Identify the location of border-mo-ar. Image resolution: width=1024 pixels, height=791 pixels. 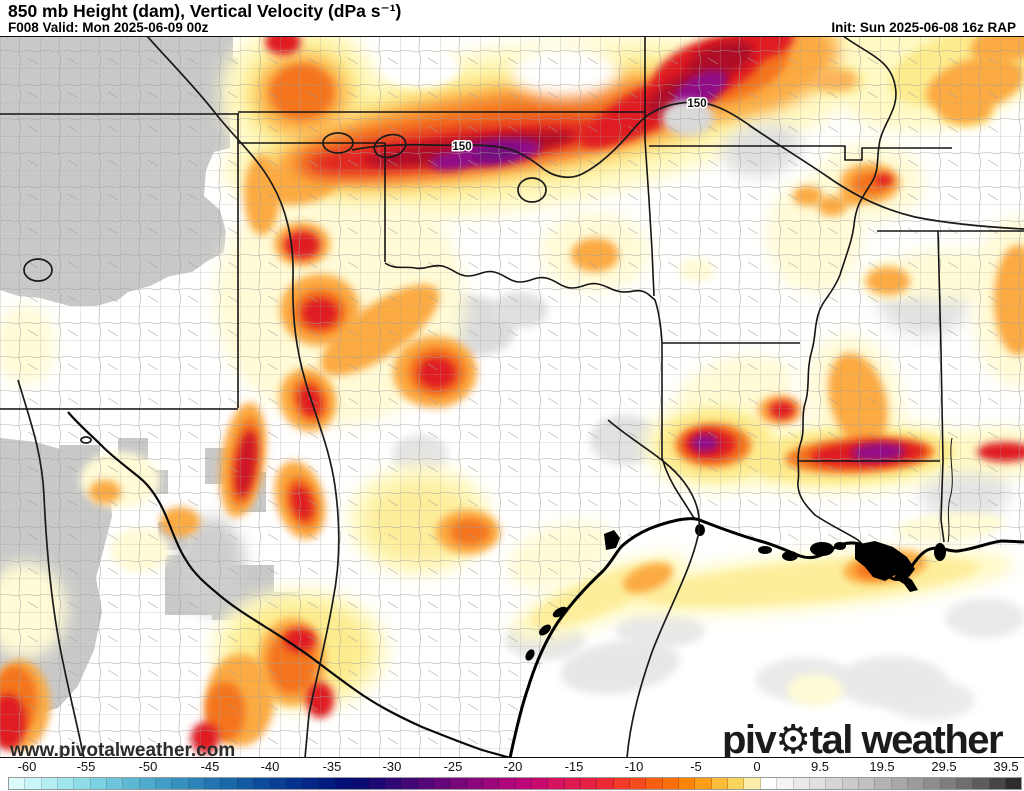
(800, 153).